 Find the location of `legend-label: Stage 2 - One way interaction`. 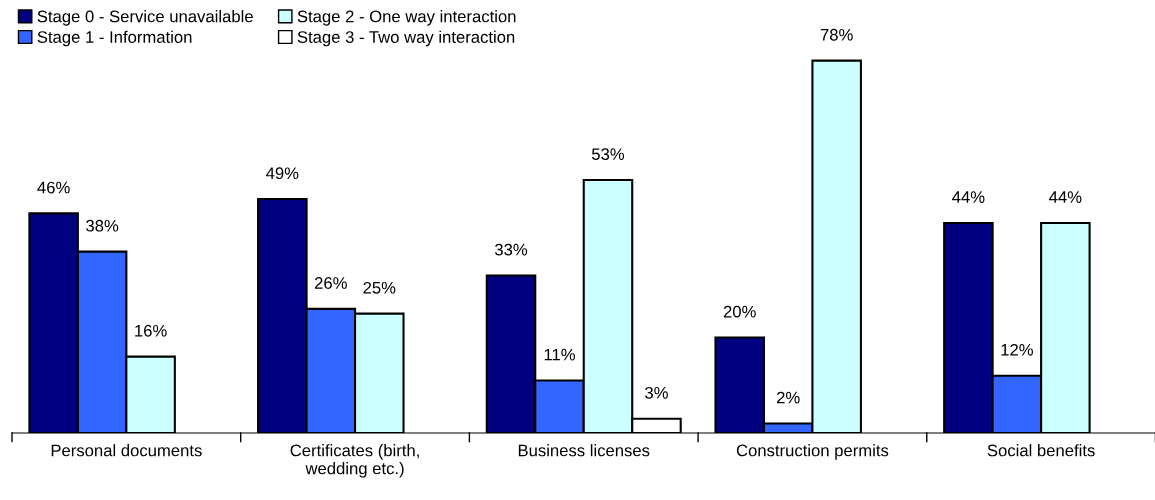

legend-label: Stage 2 - One way interaction is located at coordinates (406, 18).